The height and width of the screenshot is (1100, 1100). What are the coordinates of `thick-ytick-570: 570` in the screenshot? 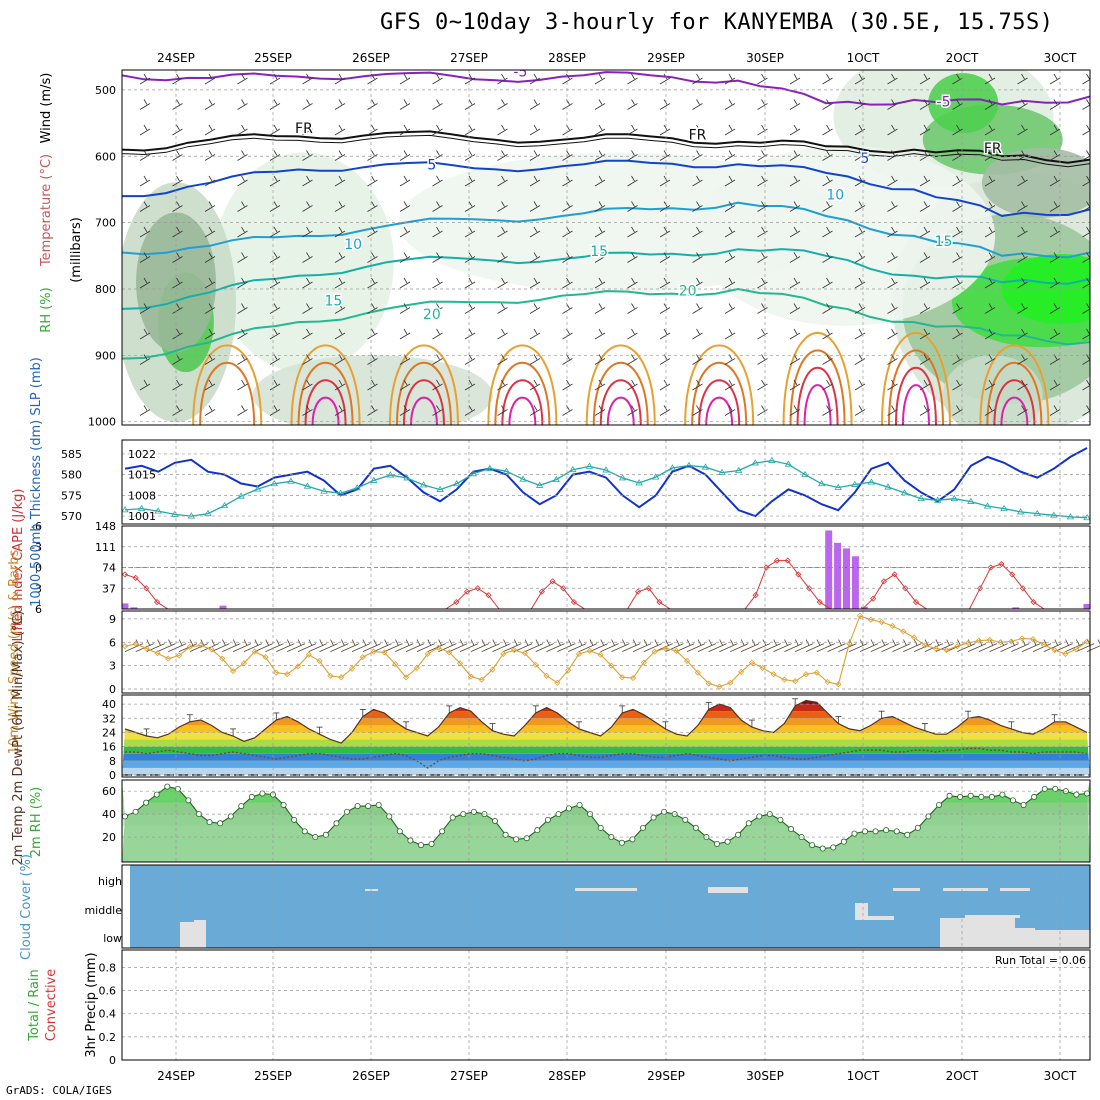 It's located at (71, 516).